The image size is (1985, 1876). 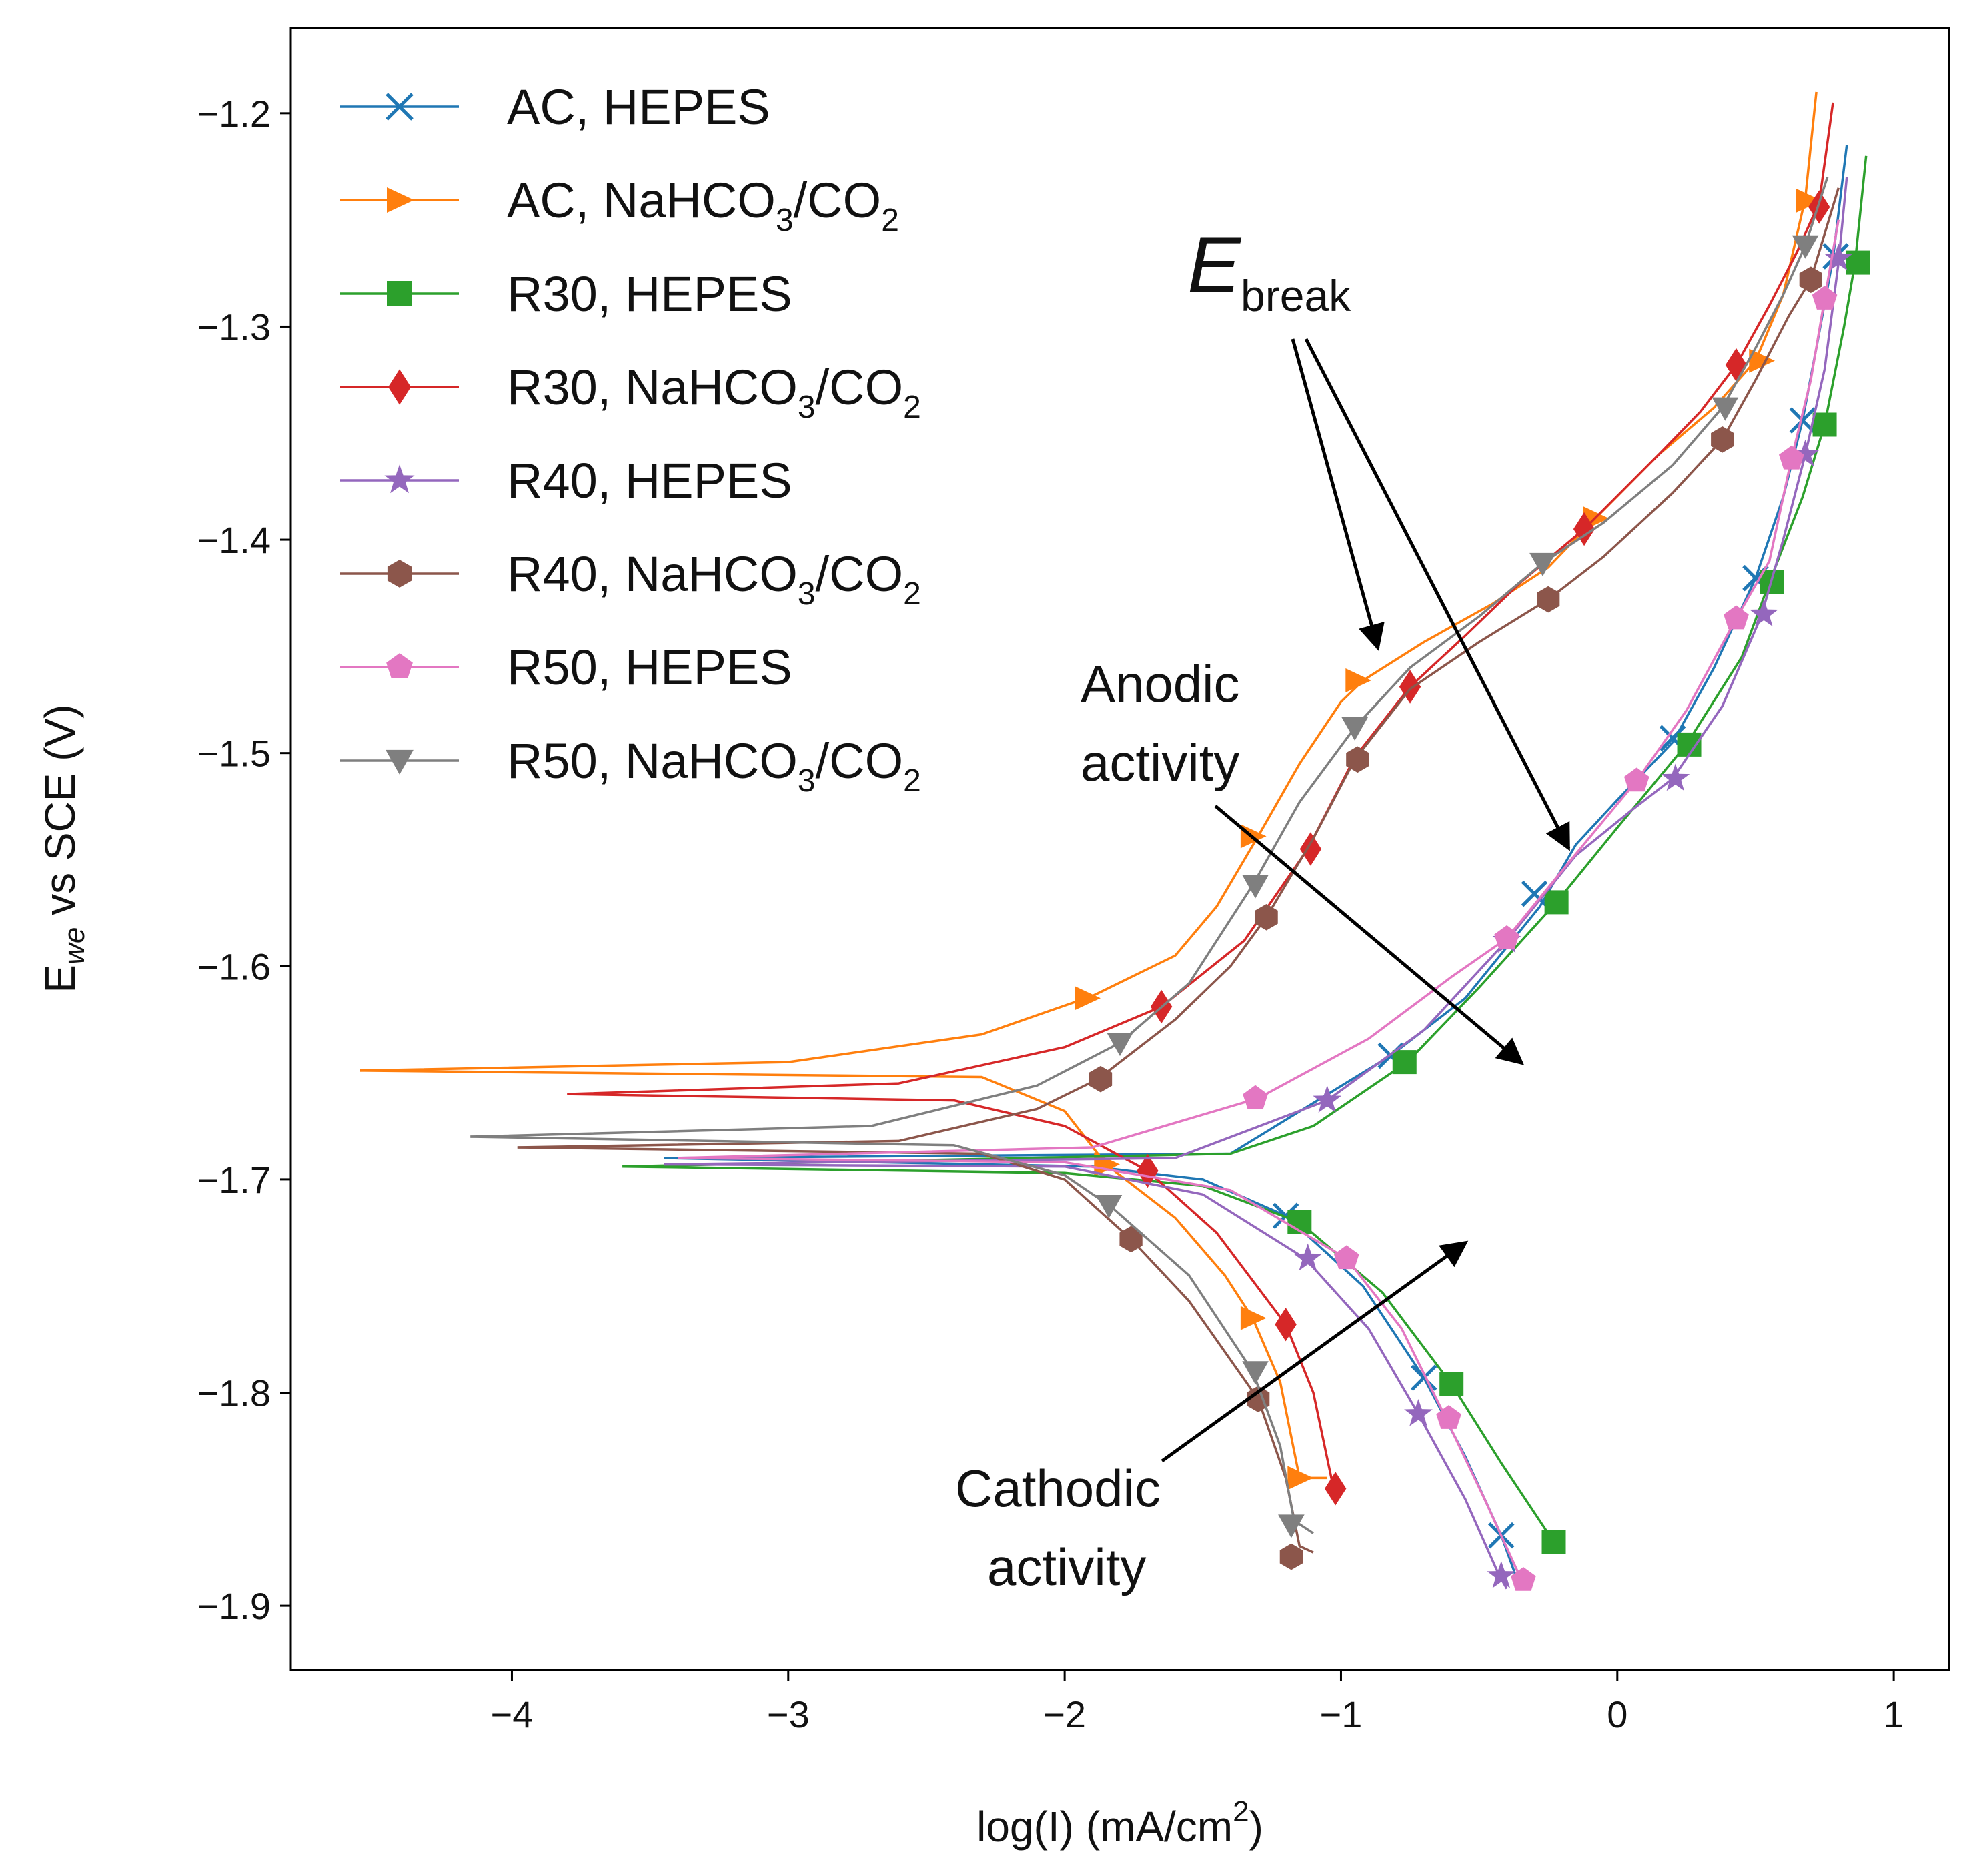 What do you see at coordinates (1296, 295) in the screenshot?
I see `e-break-subscript: break` at bounding box center [1296, 295].